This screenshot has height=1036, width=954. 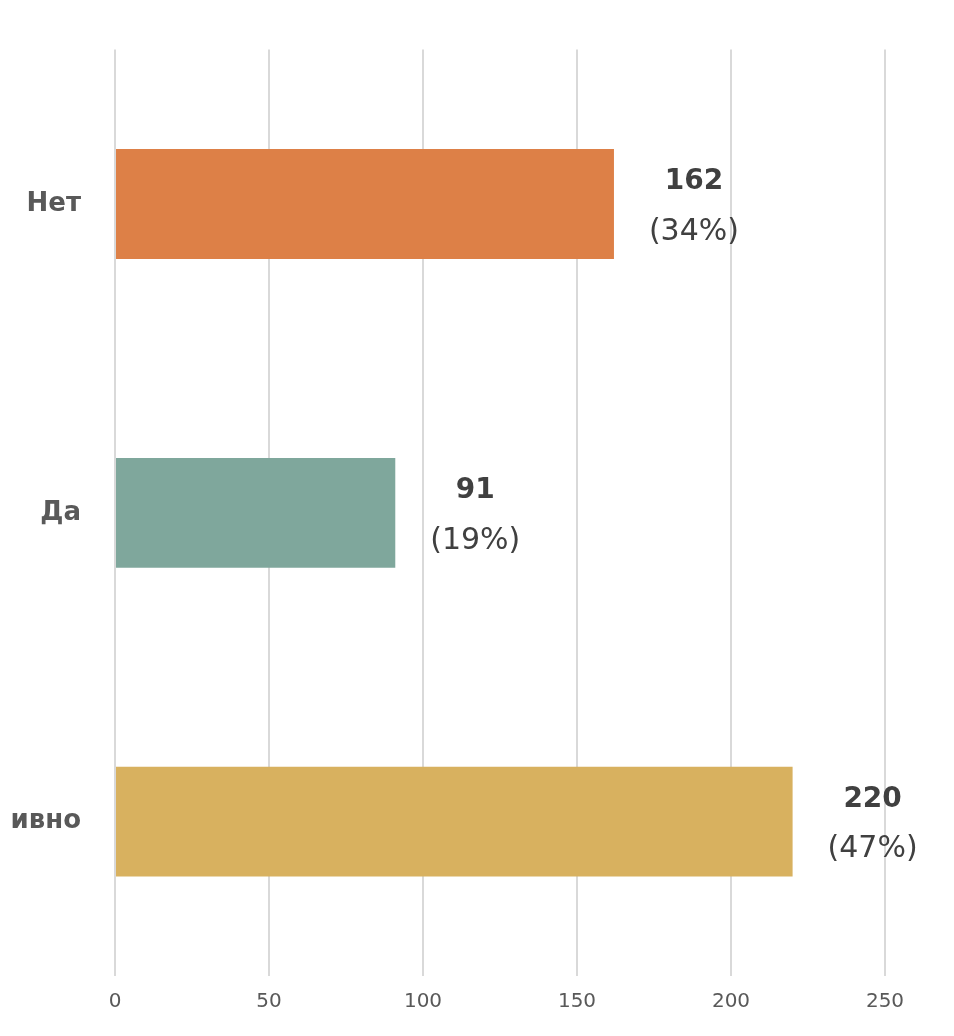 I want to click on x-tick-label: 100, so click(x=423, y=1000).